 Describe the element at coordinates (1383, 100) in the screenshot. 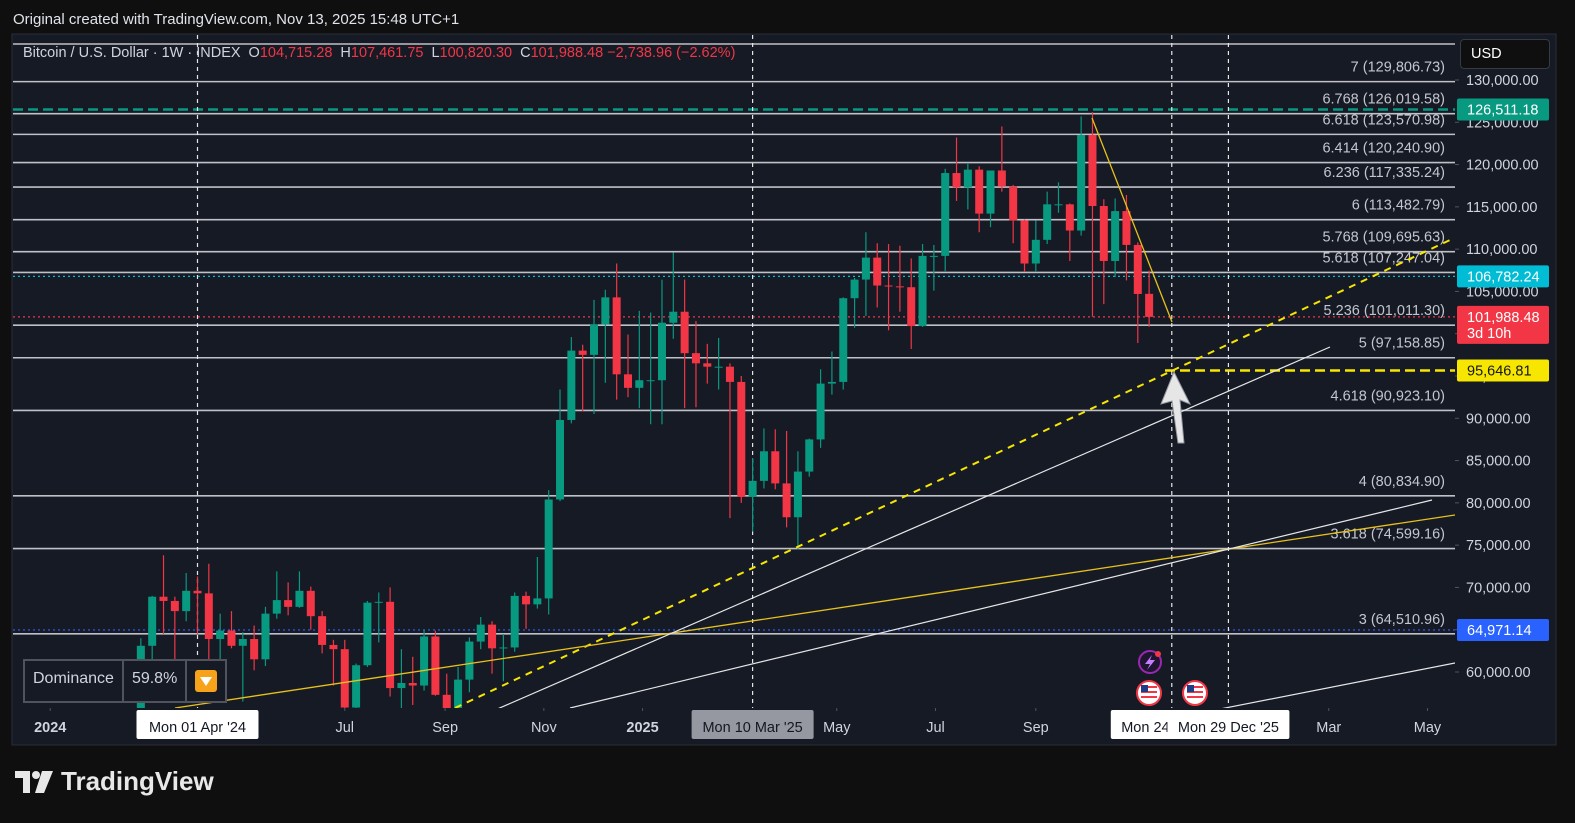

I see `fib-label: 6.768 (126,019.58)` at that location.